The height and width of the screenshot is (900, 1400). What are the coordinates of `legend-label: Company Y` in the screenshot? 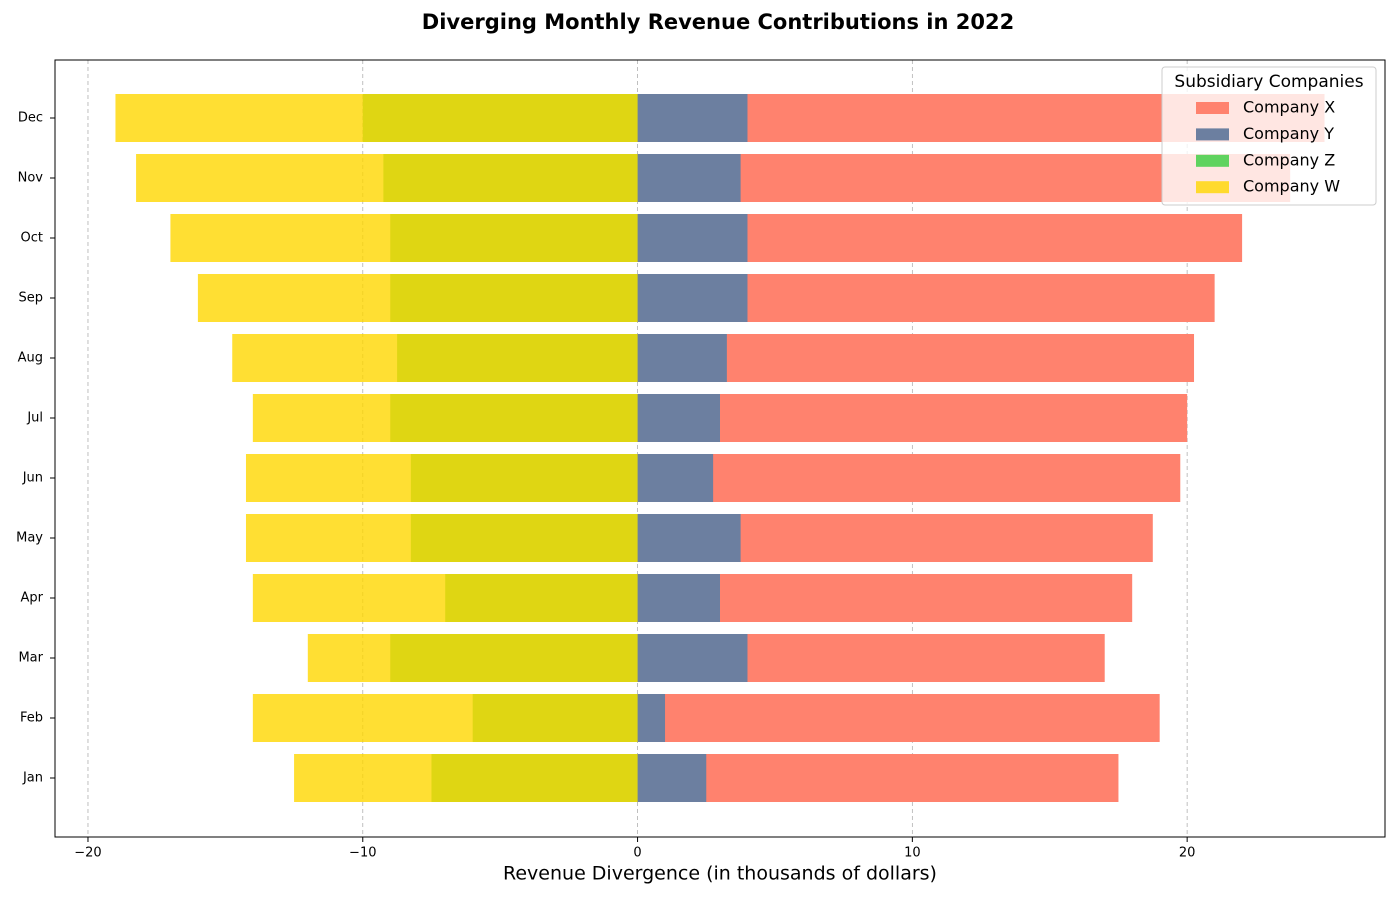 It's located at (1288, 133).